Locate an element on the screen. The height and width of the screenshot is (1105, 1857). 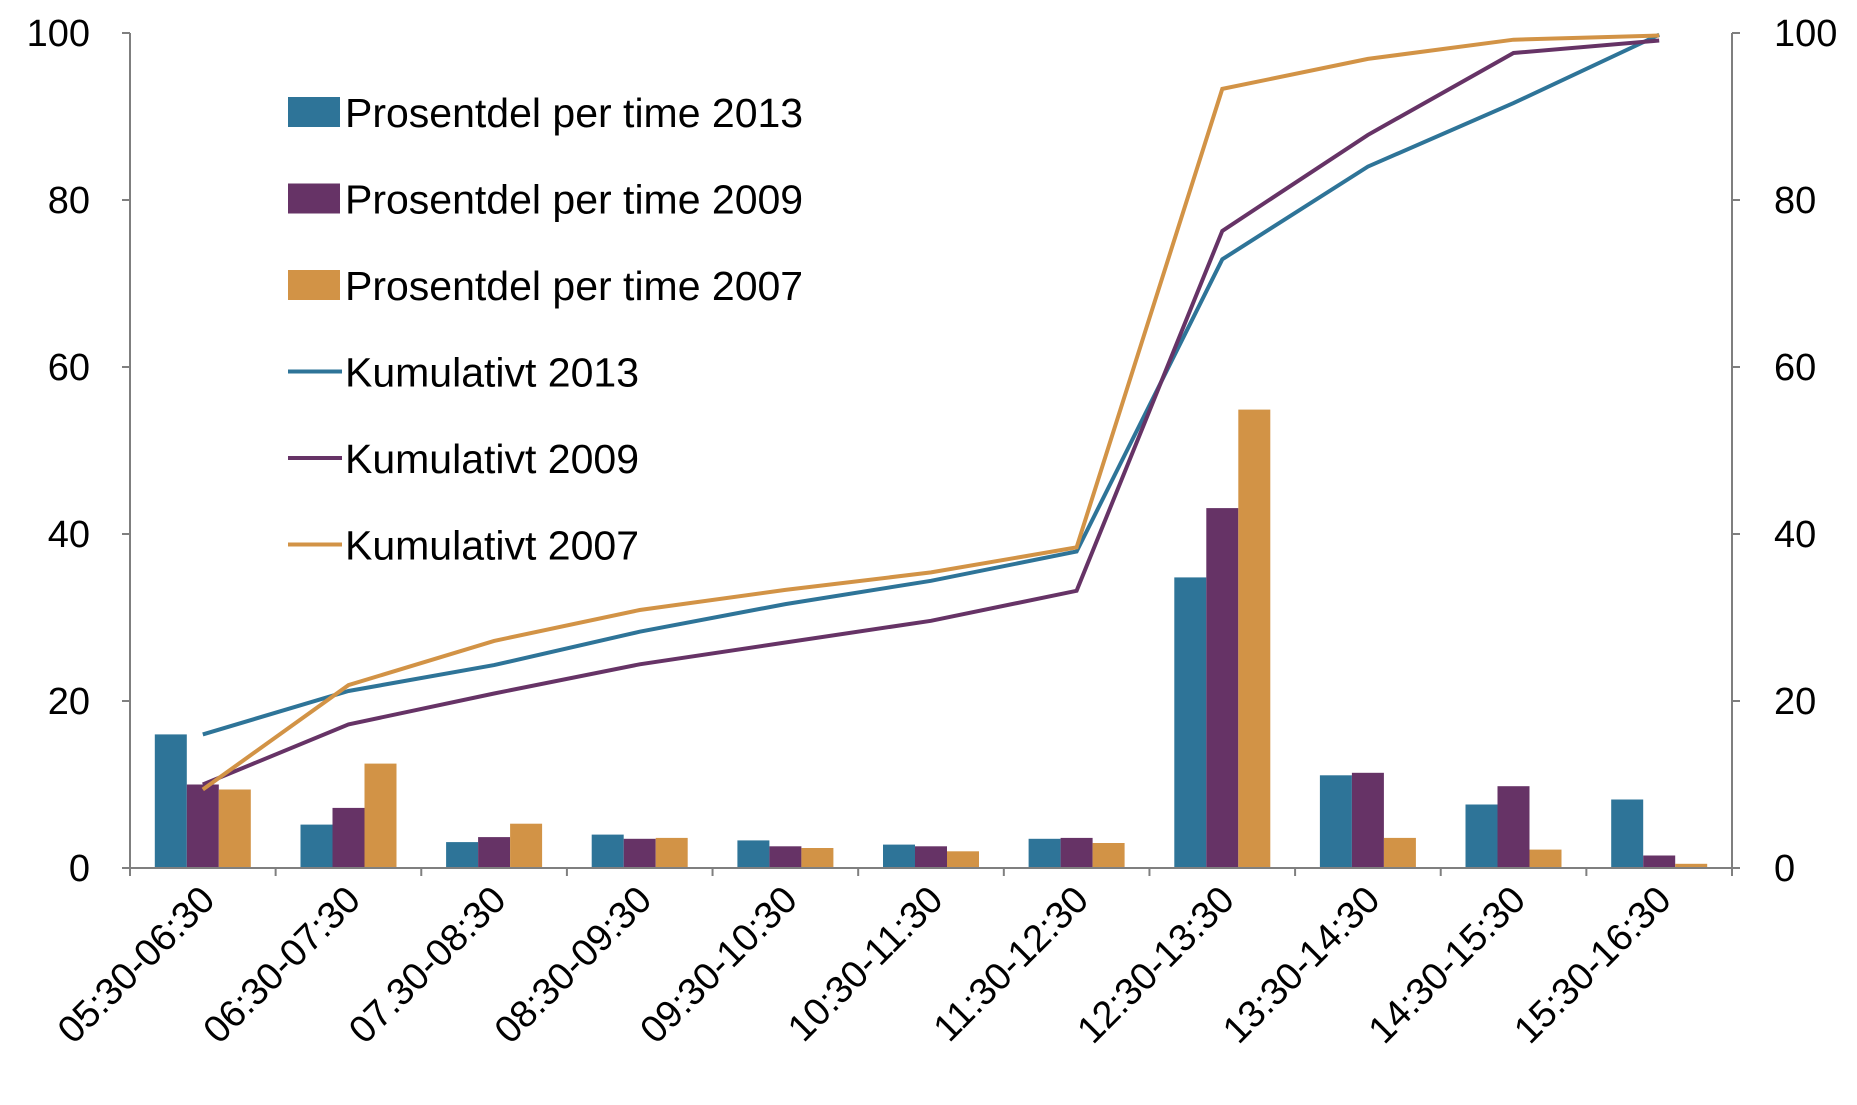
y2-tick-label: 60 is located at coordinates (1795, 368).